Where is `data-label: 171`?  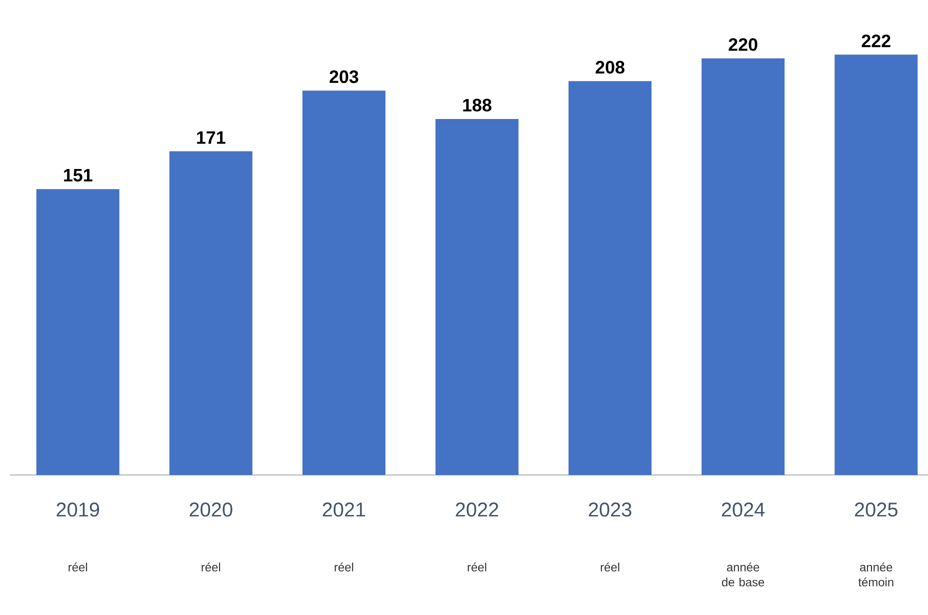 data-label: 171 is located at coordinates (211, 137).